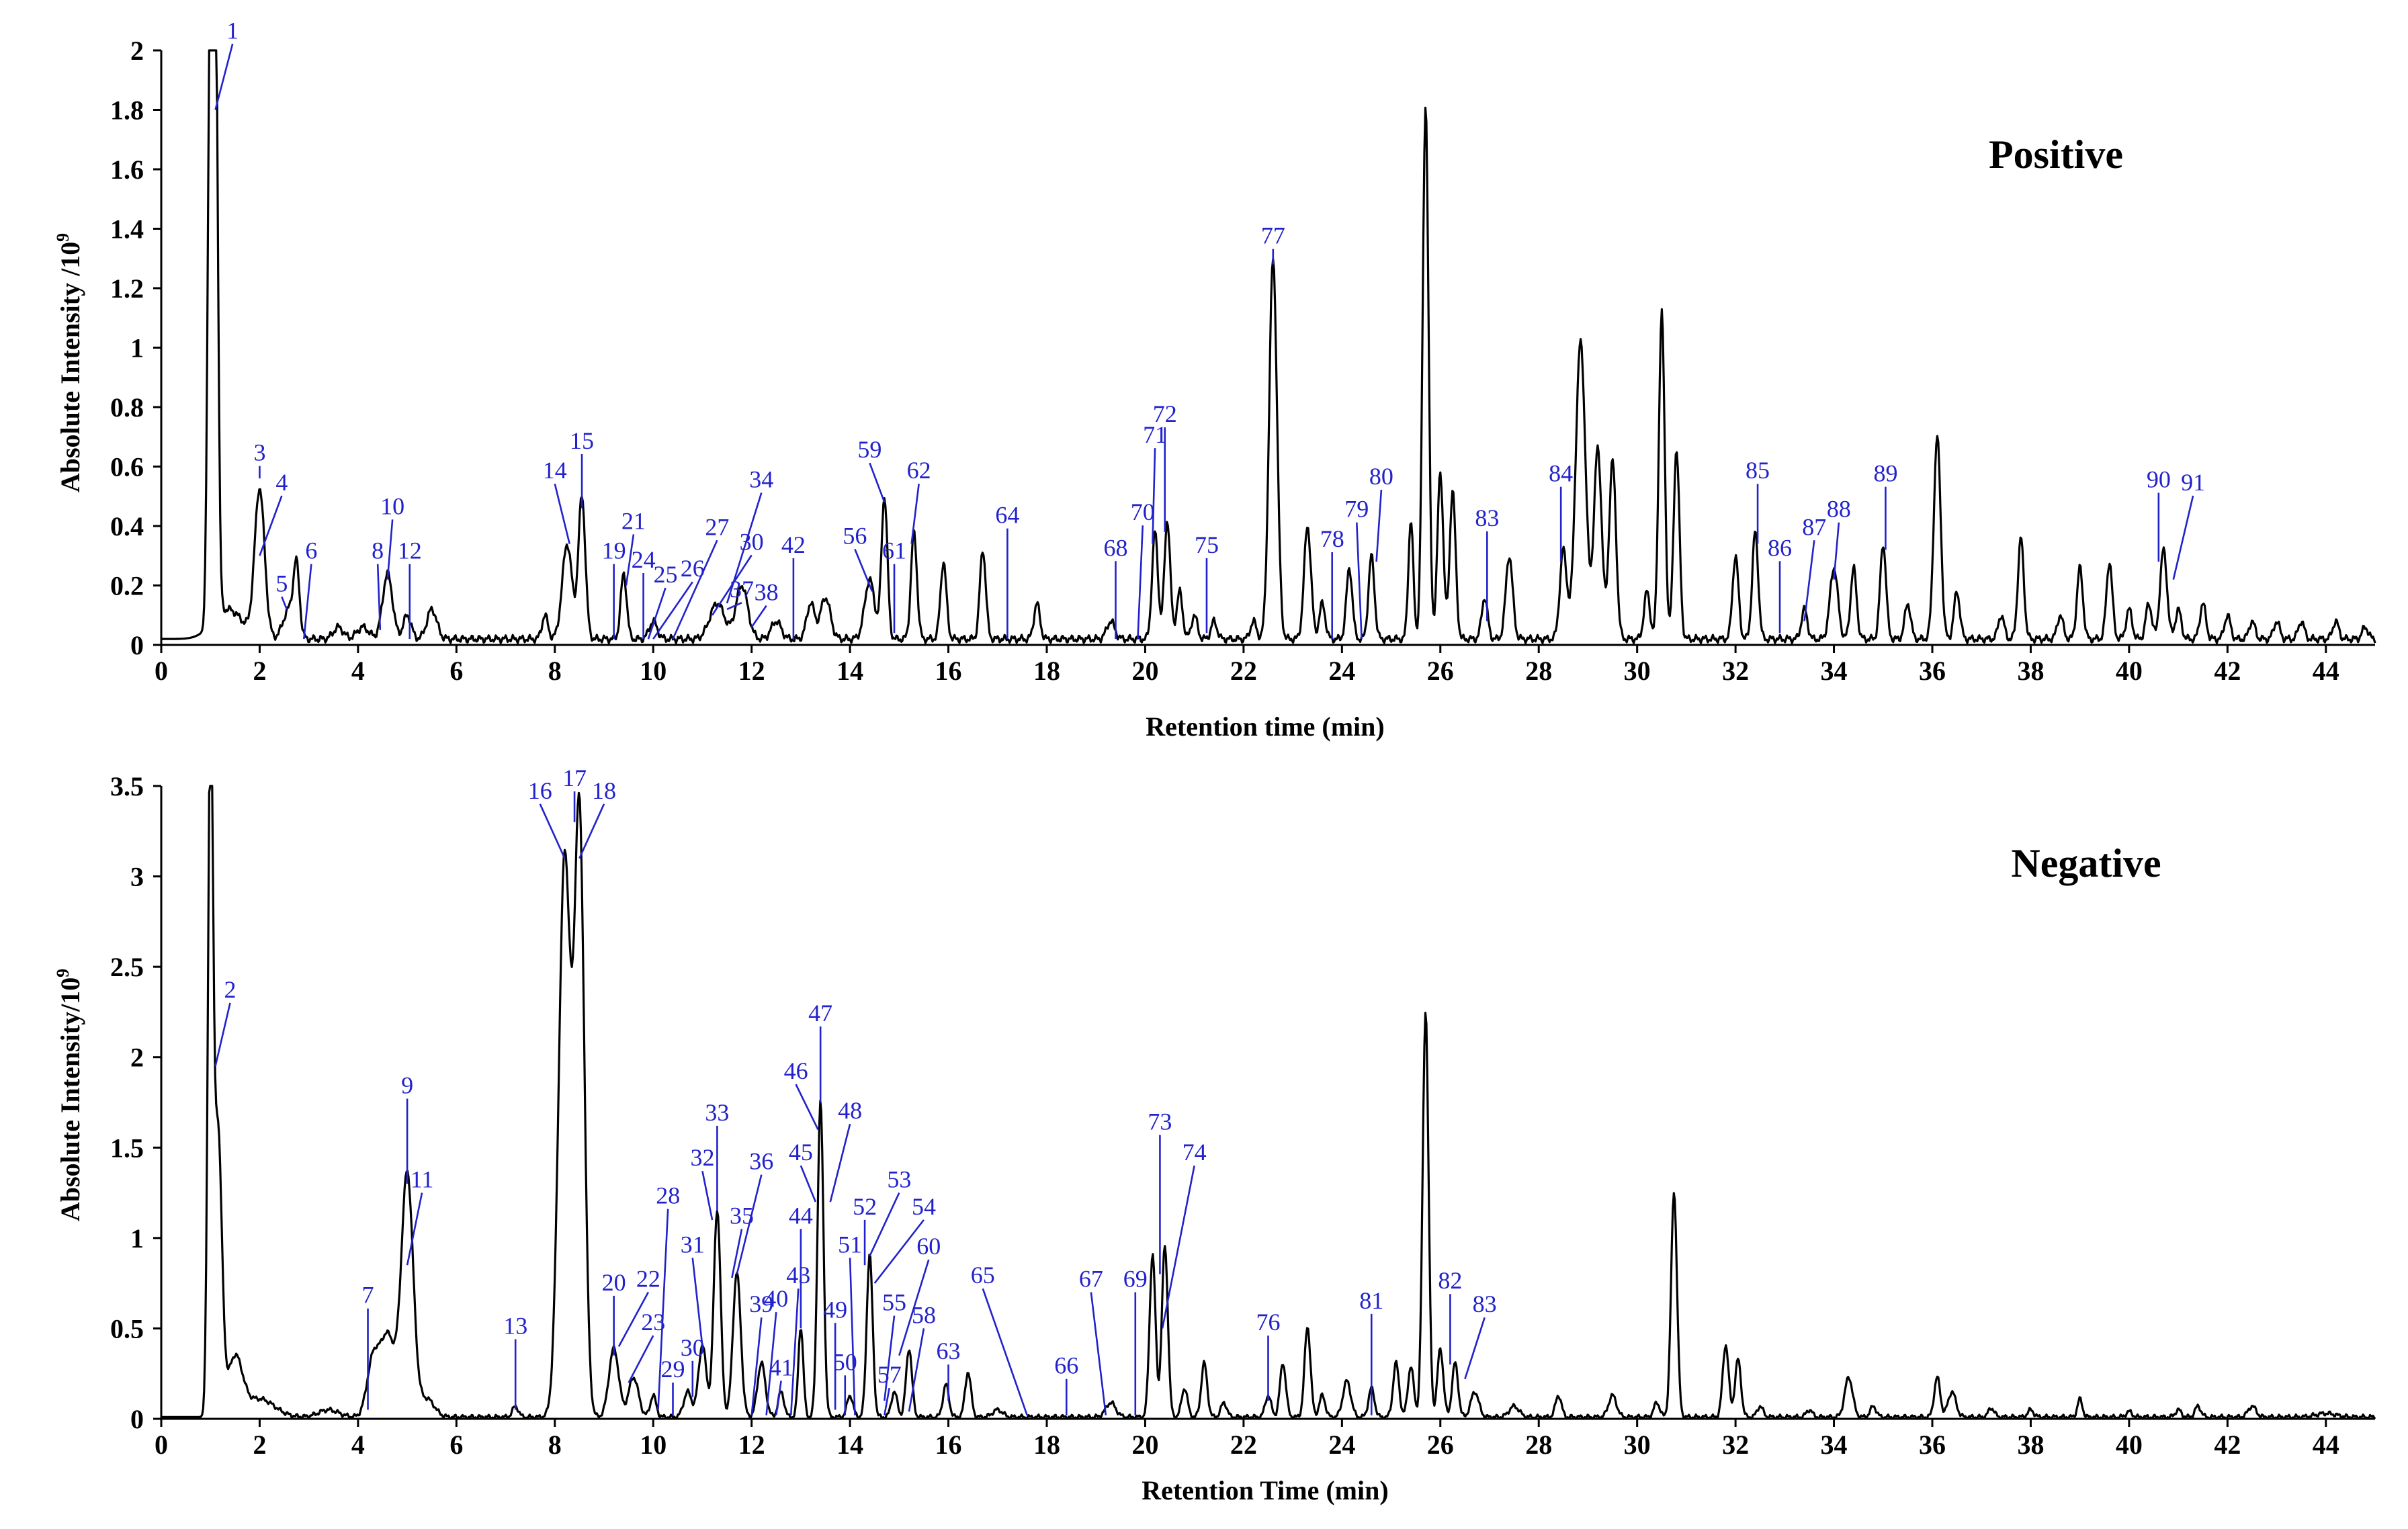  I want to click on positive-x-tick-label: 4, so click(358, 671).